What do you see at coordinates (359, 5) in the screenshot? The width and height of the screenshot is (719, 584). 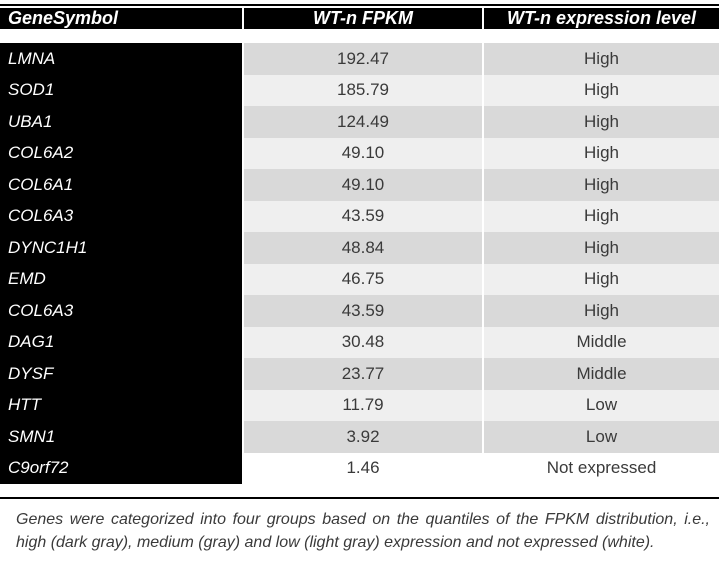 I see `table-top-rule` at bounding box center [359, 5].